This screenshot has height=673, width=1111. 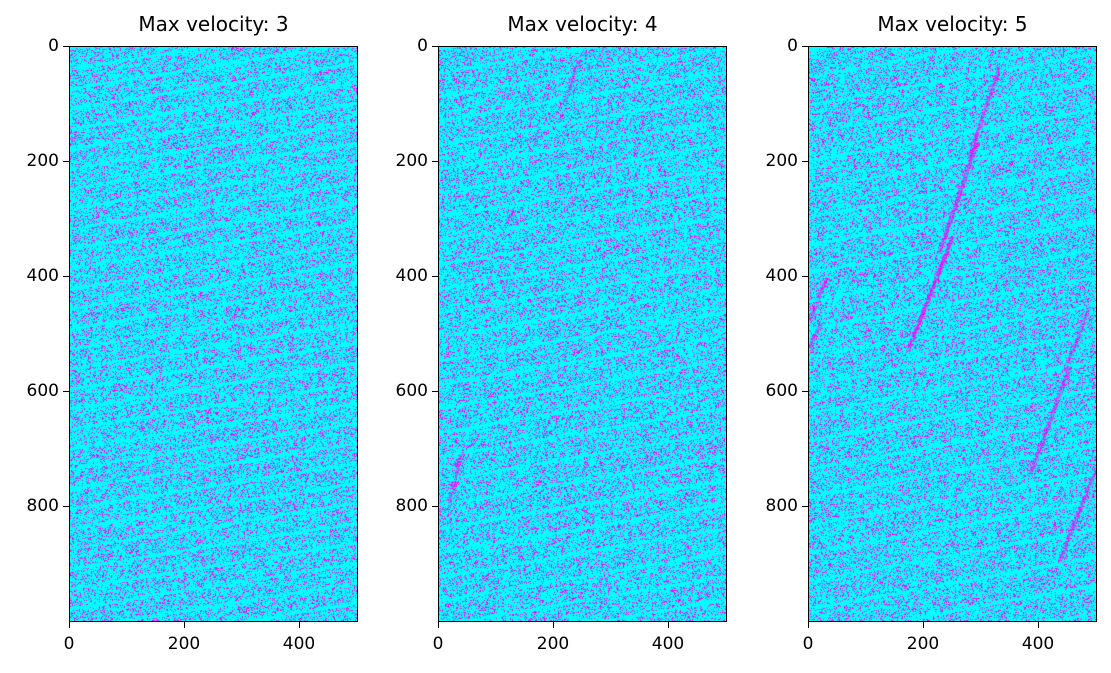 What do you see at coordinates (952, 24) in the screenshot?
I see `chart-title: Max velocity: 5` at bounding box center [952, 24].